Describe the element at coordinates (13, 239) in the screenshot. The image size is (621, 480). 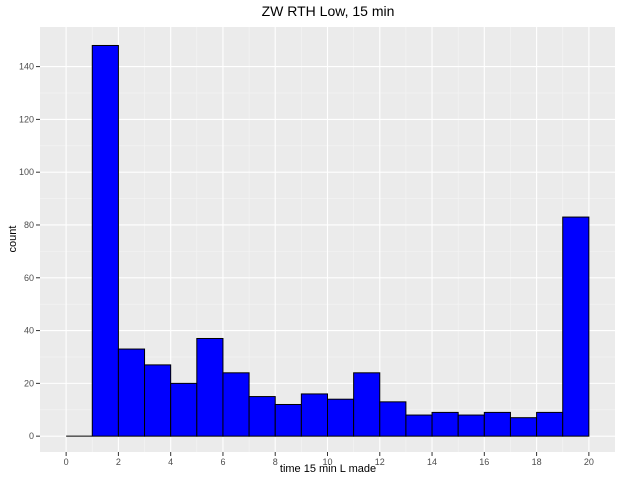
I see `y-axis-label: count` at that location.